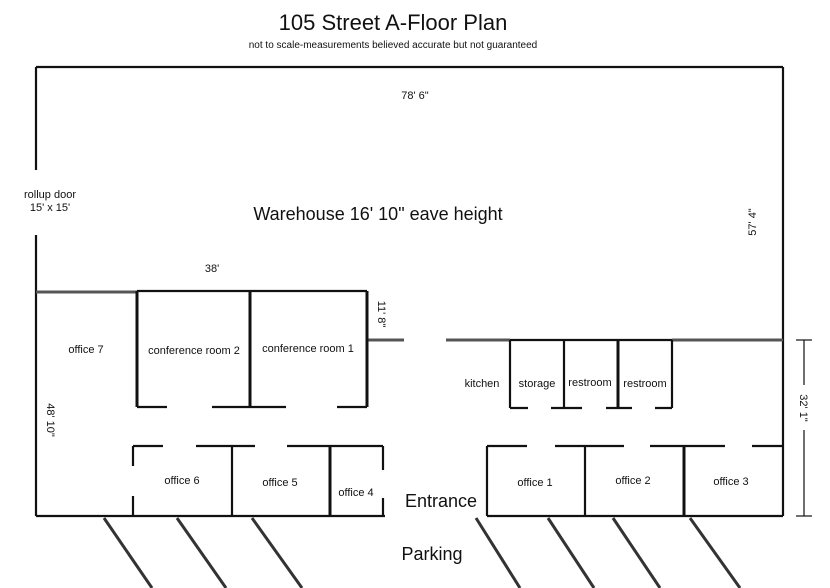 The image size is (830, 588). I want to click on room-conference-2: conference room 2, so click(194, 351).